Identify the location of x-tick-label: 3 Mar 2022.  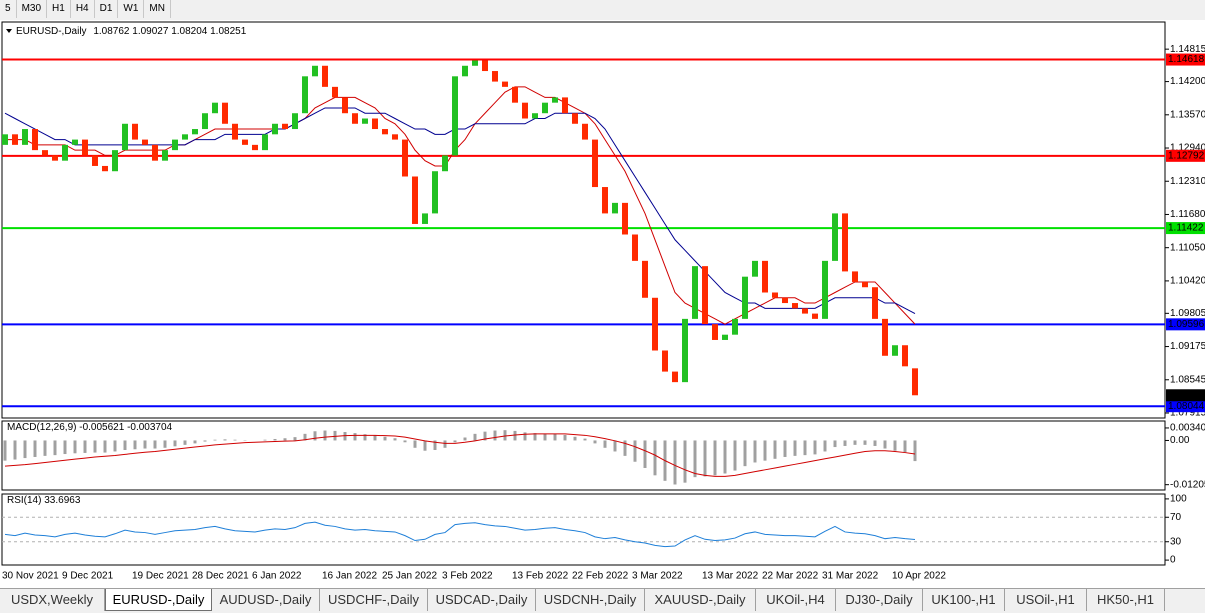
(657, 576).